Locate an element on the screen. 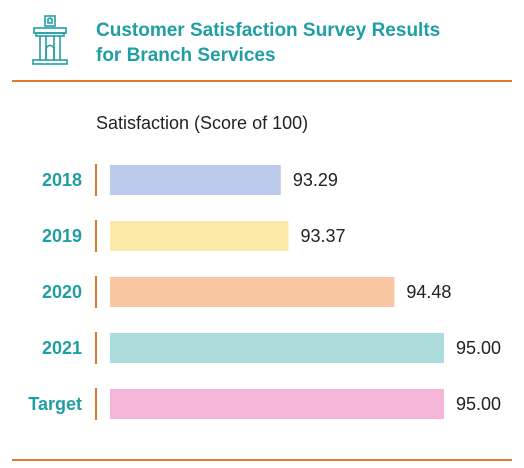  top-divider is located at coordinates (262, 81).